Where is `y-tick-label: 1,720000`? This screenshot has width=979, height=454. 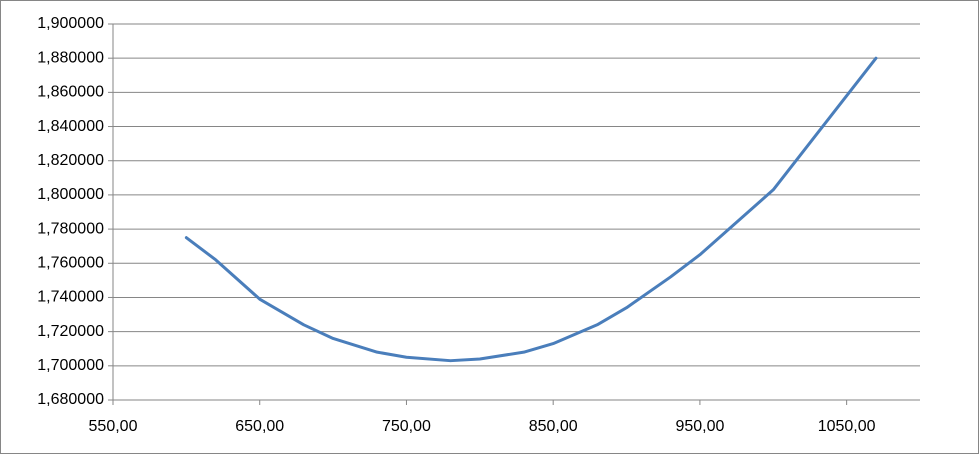
y-tick-label: 1,720000 is located at coordinates (70, 331).